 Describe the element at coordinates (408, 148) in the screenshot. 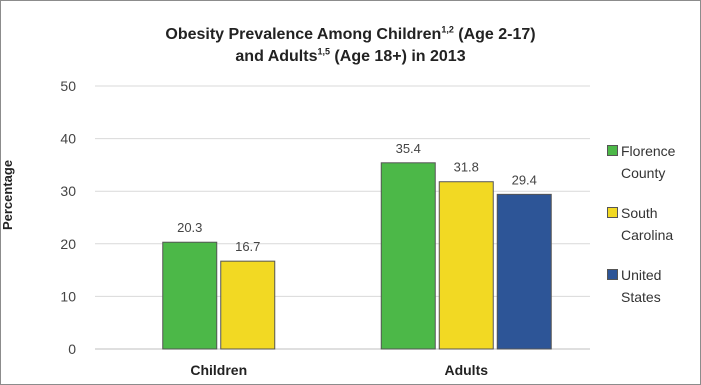

I see `data-label: 35.4` at that location.